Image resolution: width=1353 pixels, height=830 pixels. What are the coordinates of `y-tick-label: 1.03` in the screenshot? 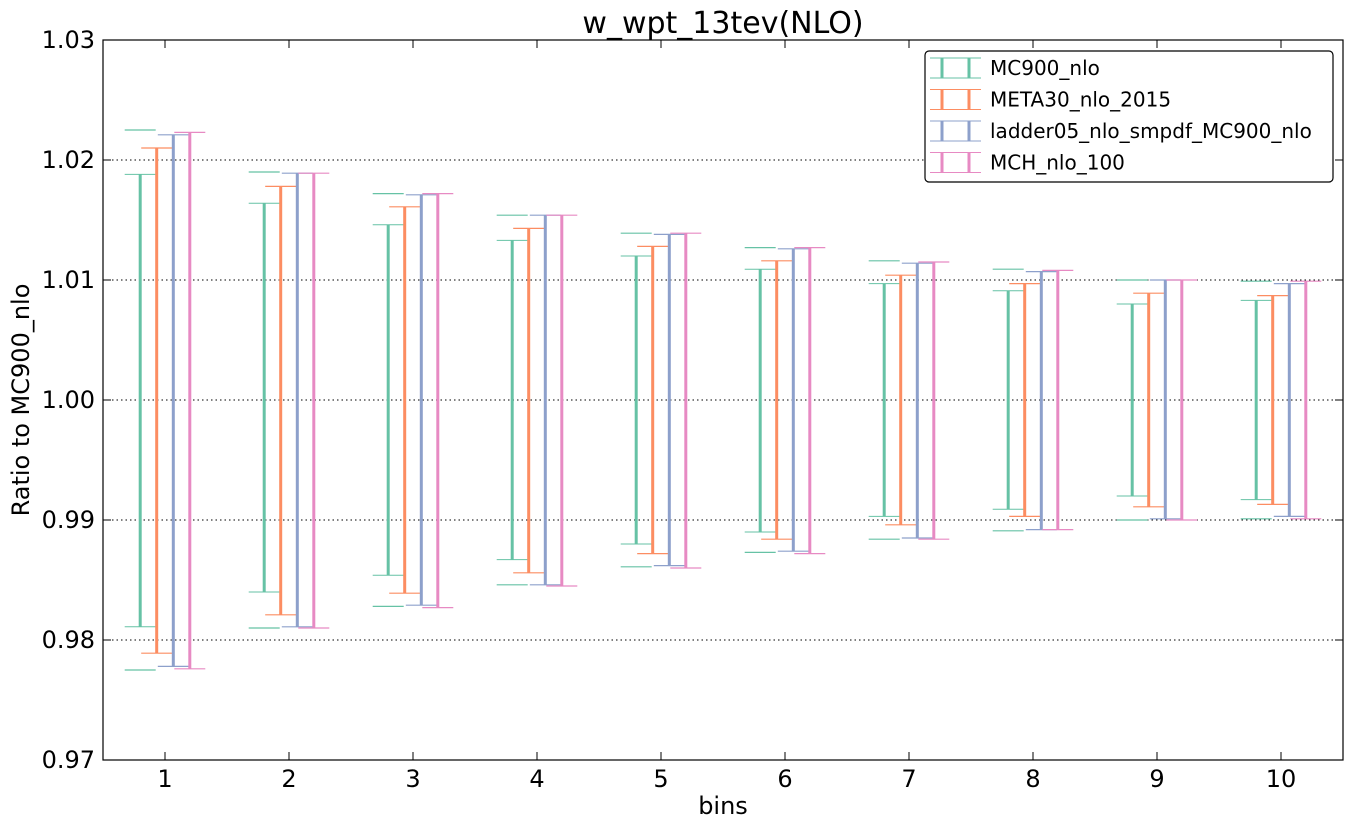 It's located at (68, 40).